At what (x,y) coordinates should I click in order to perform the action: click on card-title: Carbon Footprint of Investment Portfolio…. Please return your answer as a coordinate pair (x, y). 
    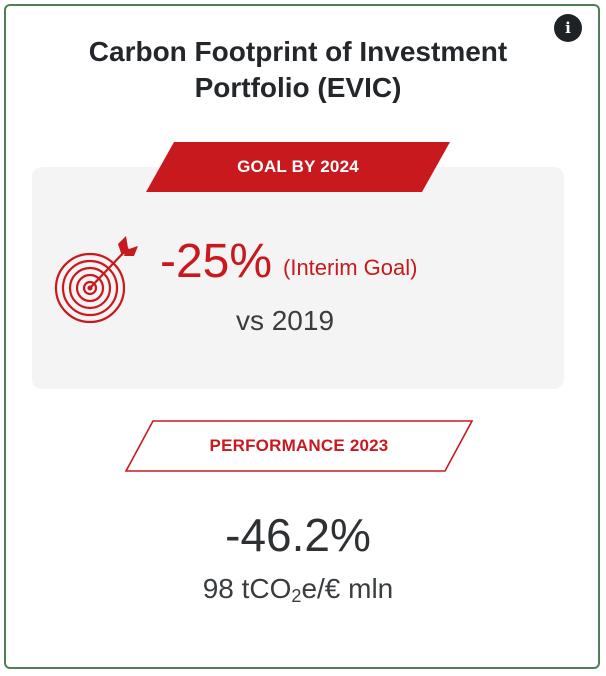
    Looking at the image, I should click on (298, 69).